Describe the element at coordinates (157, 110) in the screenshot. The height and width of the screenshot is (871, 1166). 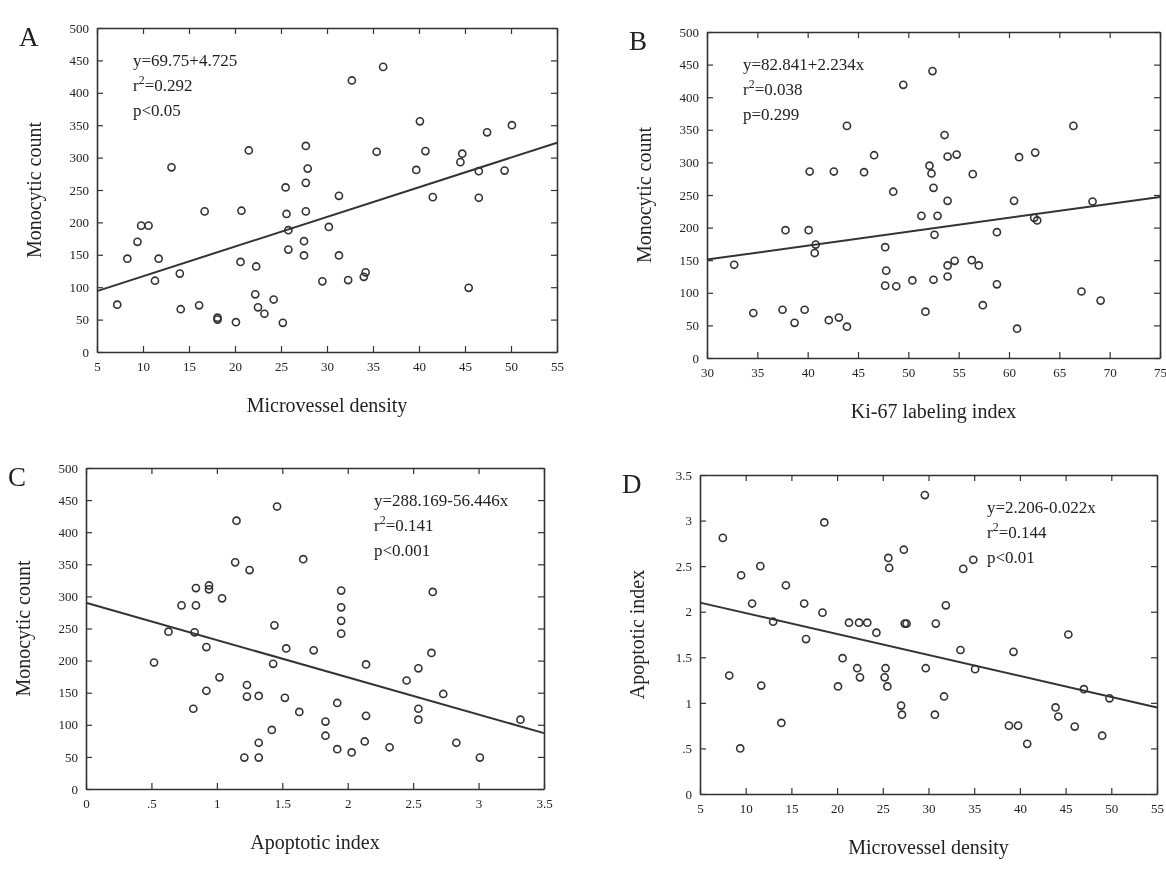
I see `annotation: p<0.05` at that location.